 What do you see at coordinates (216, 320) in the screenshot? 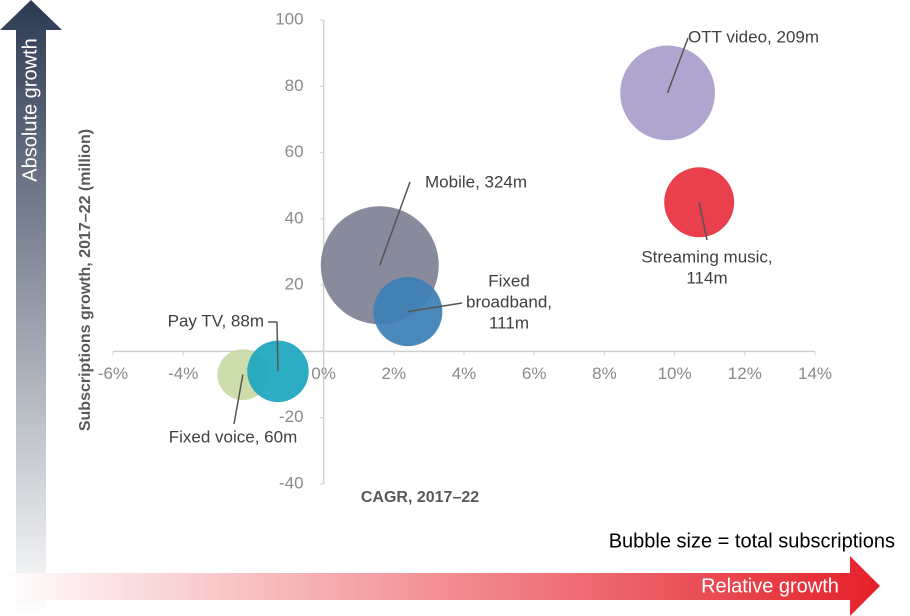
I see `data-label: Pay TV, 88m` at bounding box center [216, 320].